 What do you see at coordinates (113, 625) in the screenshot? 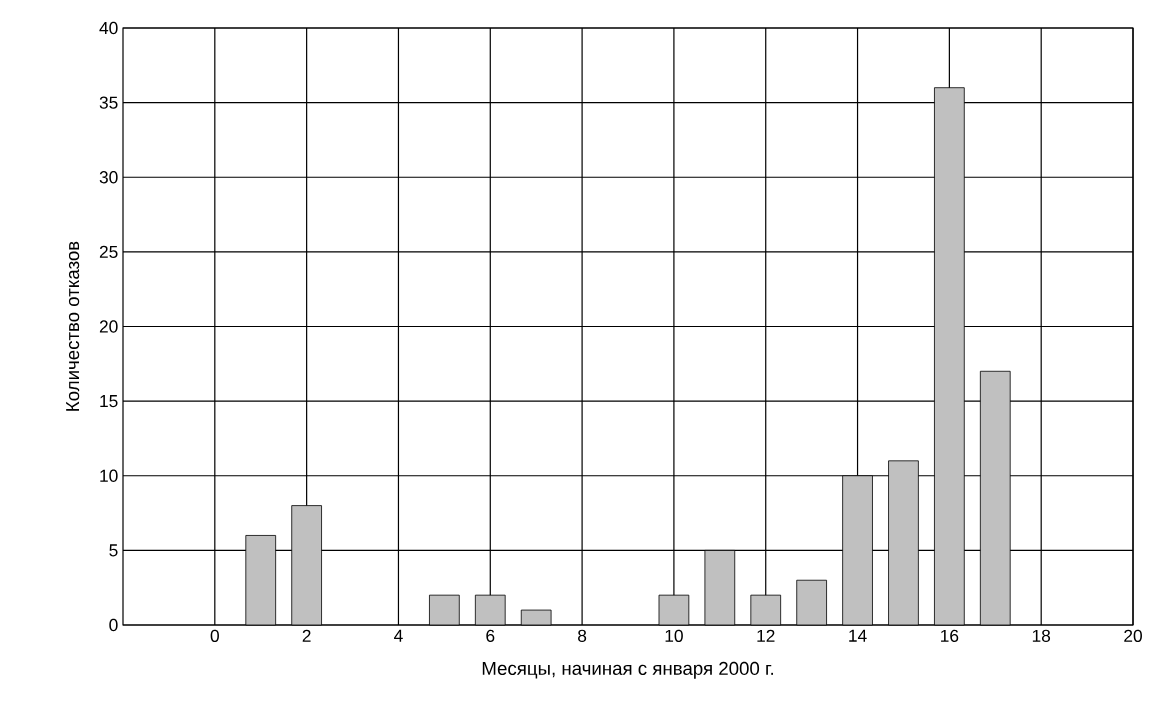
I see `y-tick-label: 0` at bounding box center [113, 625].